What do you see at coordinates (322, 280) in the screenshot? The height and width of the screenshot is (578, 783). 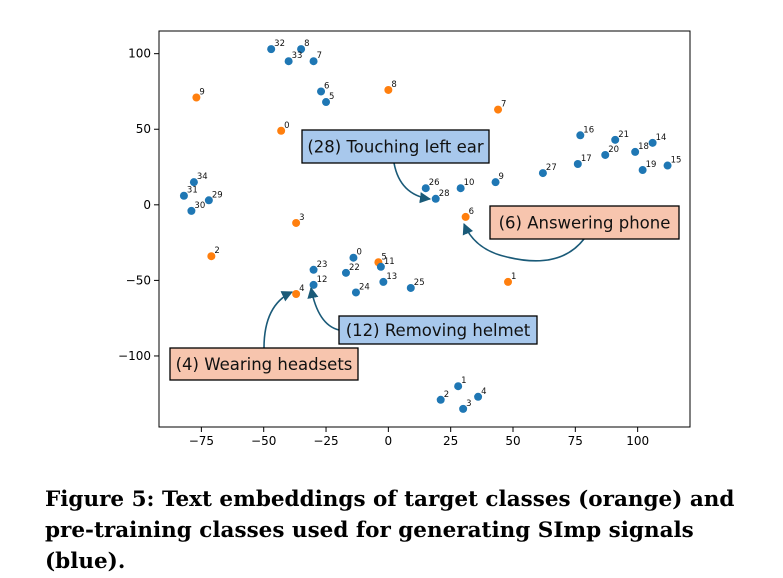 I see `point-label: 12` at bounding box center [322, 280].